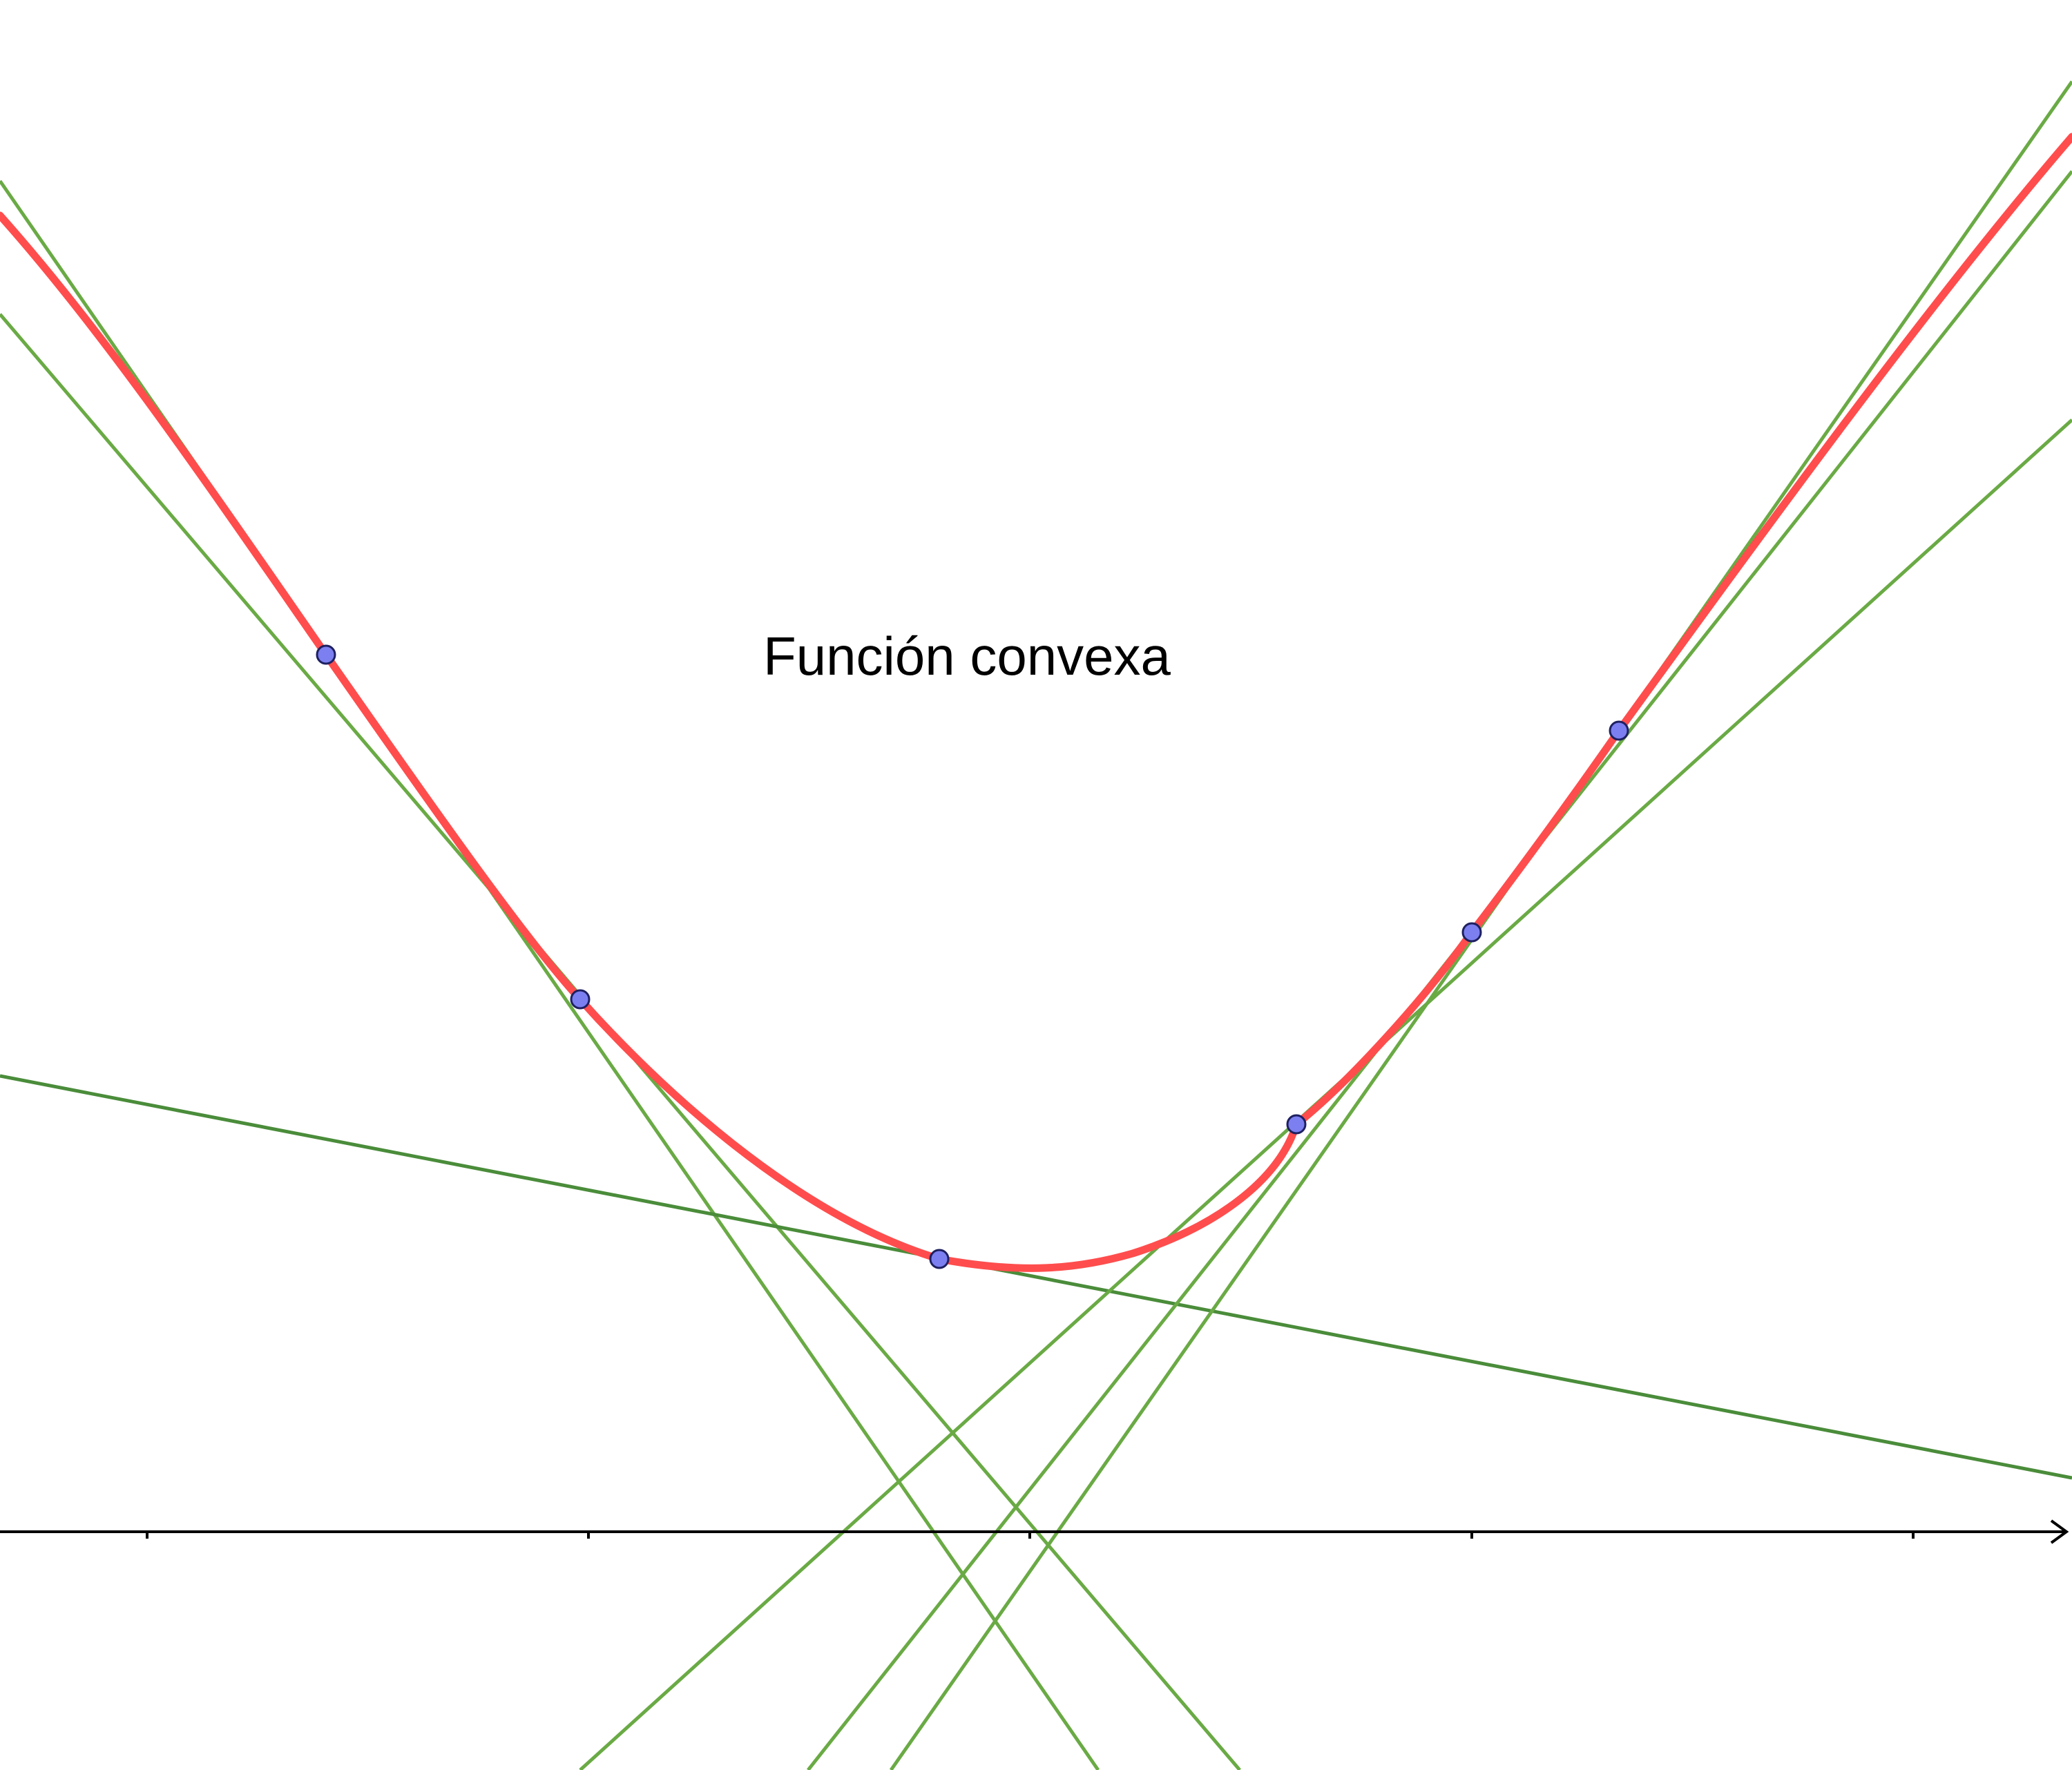 This screenshot has height=1770, width=2072. What do you see at coordinates (2059, 1532) in the screenshot?
I see `x-axis-arrow-icon` at bounding box center [2059, 1532].